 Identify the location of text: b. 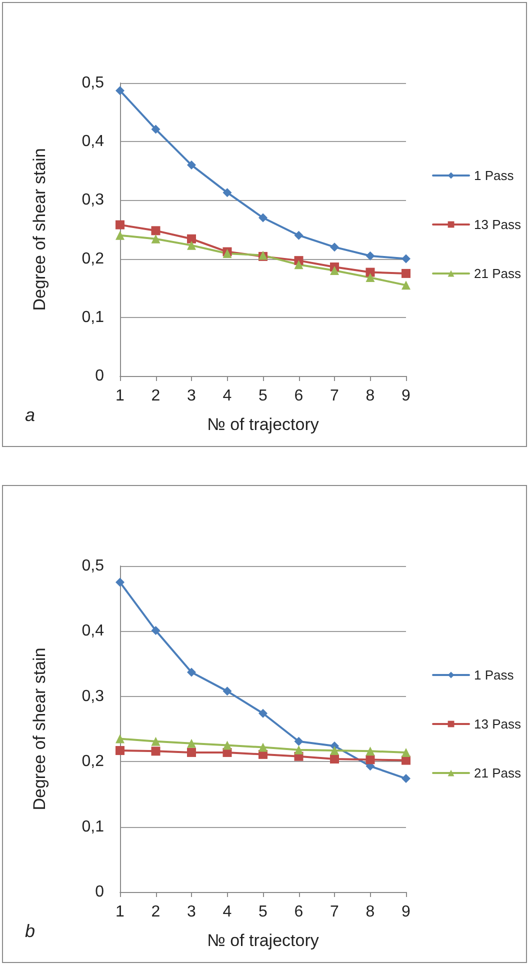
(30, 931).